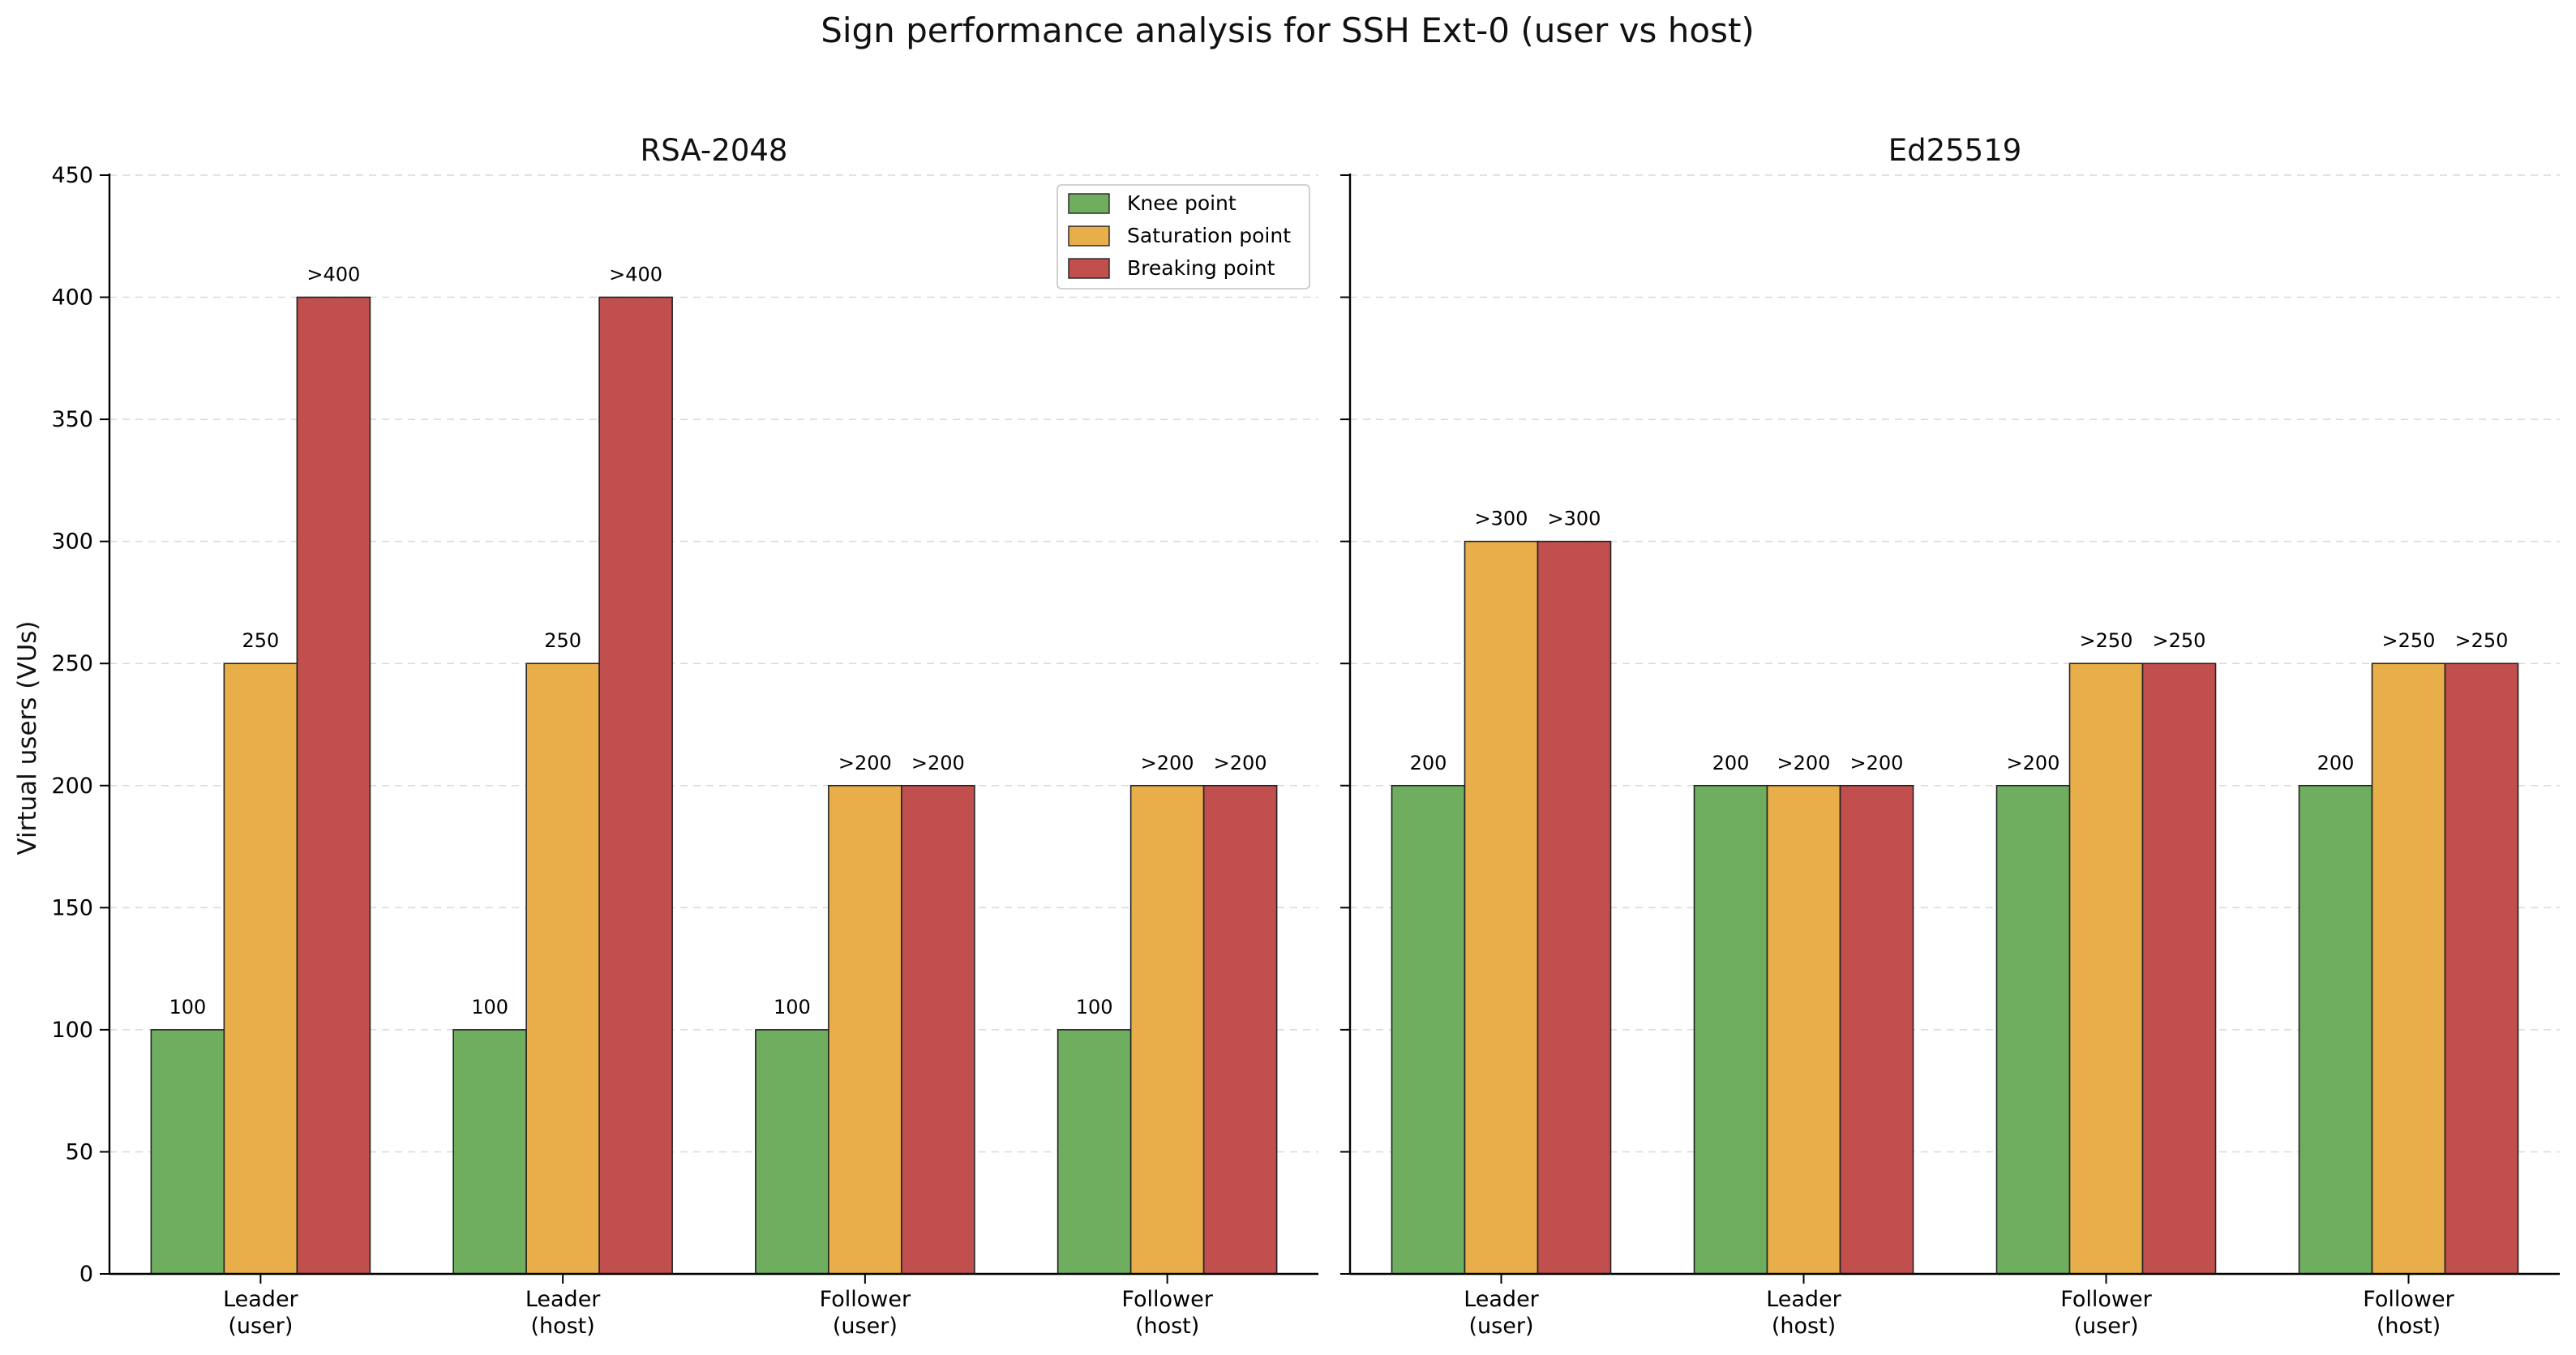 This screenshot has height=1355, width=2576. I want to click on y-tick-label: 400, so click(72, 298).